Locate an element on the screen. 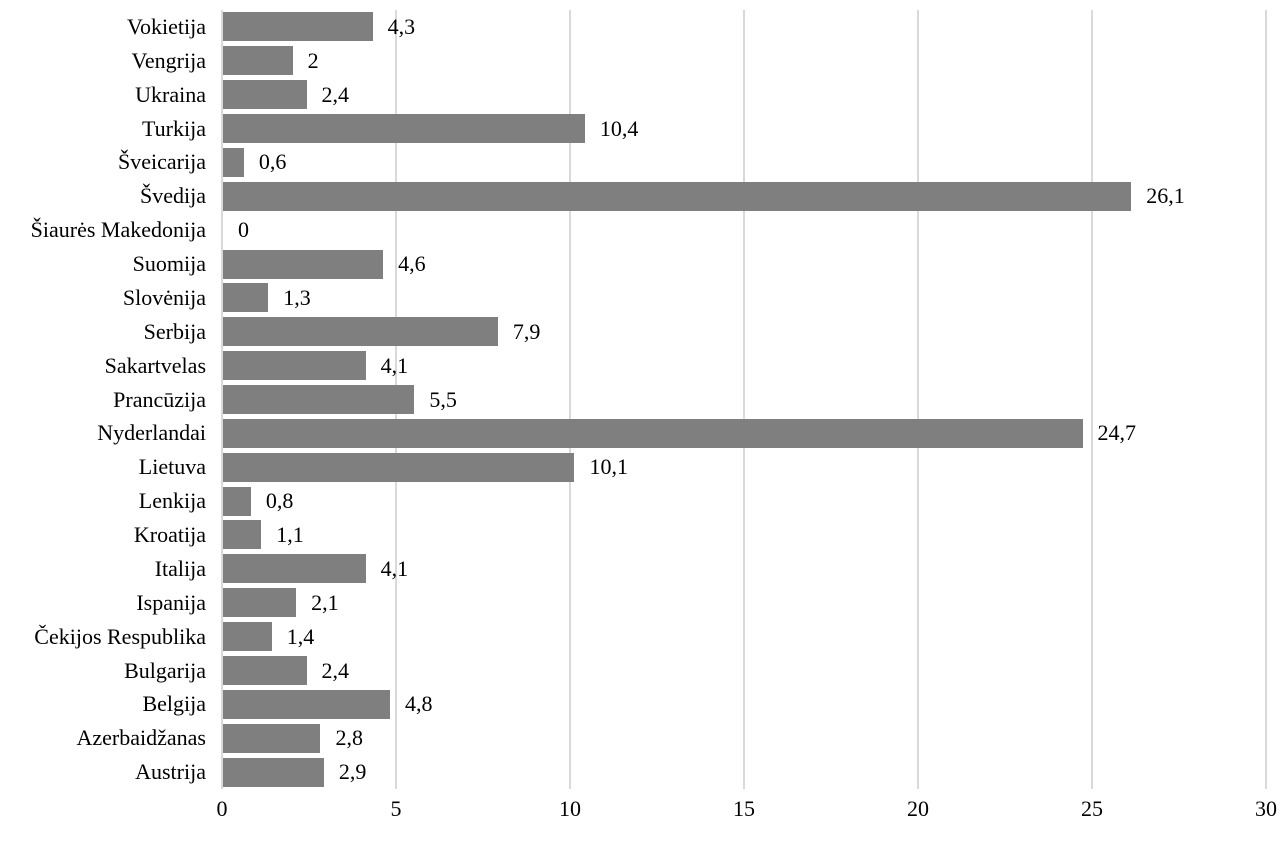 Image resolution: width=1287 pixels, height=844 pixels. category-label: Azerbaidžanas is located at coordinates (141, 738).